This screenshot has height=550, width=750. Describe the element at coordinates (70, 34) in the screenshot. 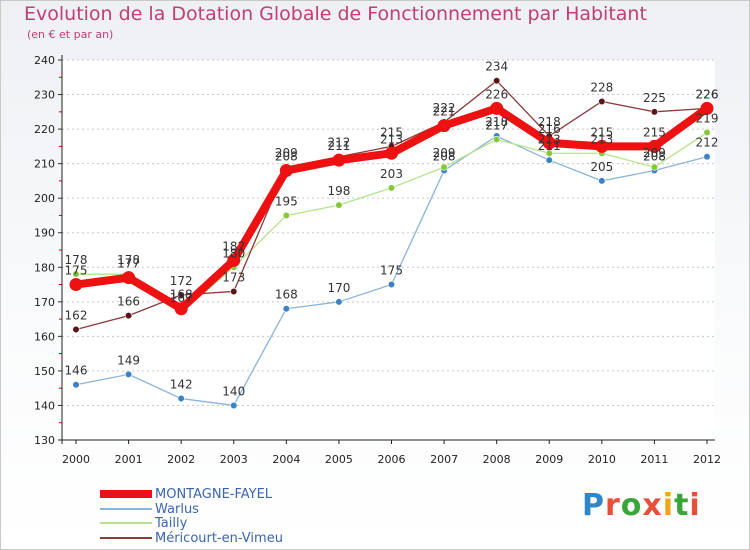

I see `chart-subtitle: (en € et par an)` at that location.